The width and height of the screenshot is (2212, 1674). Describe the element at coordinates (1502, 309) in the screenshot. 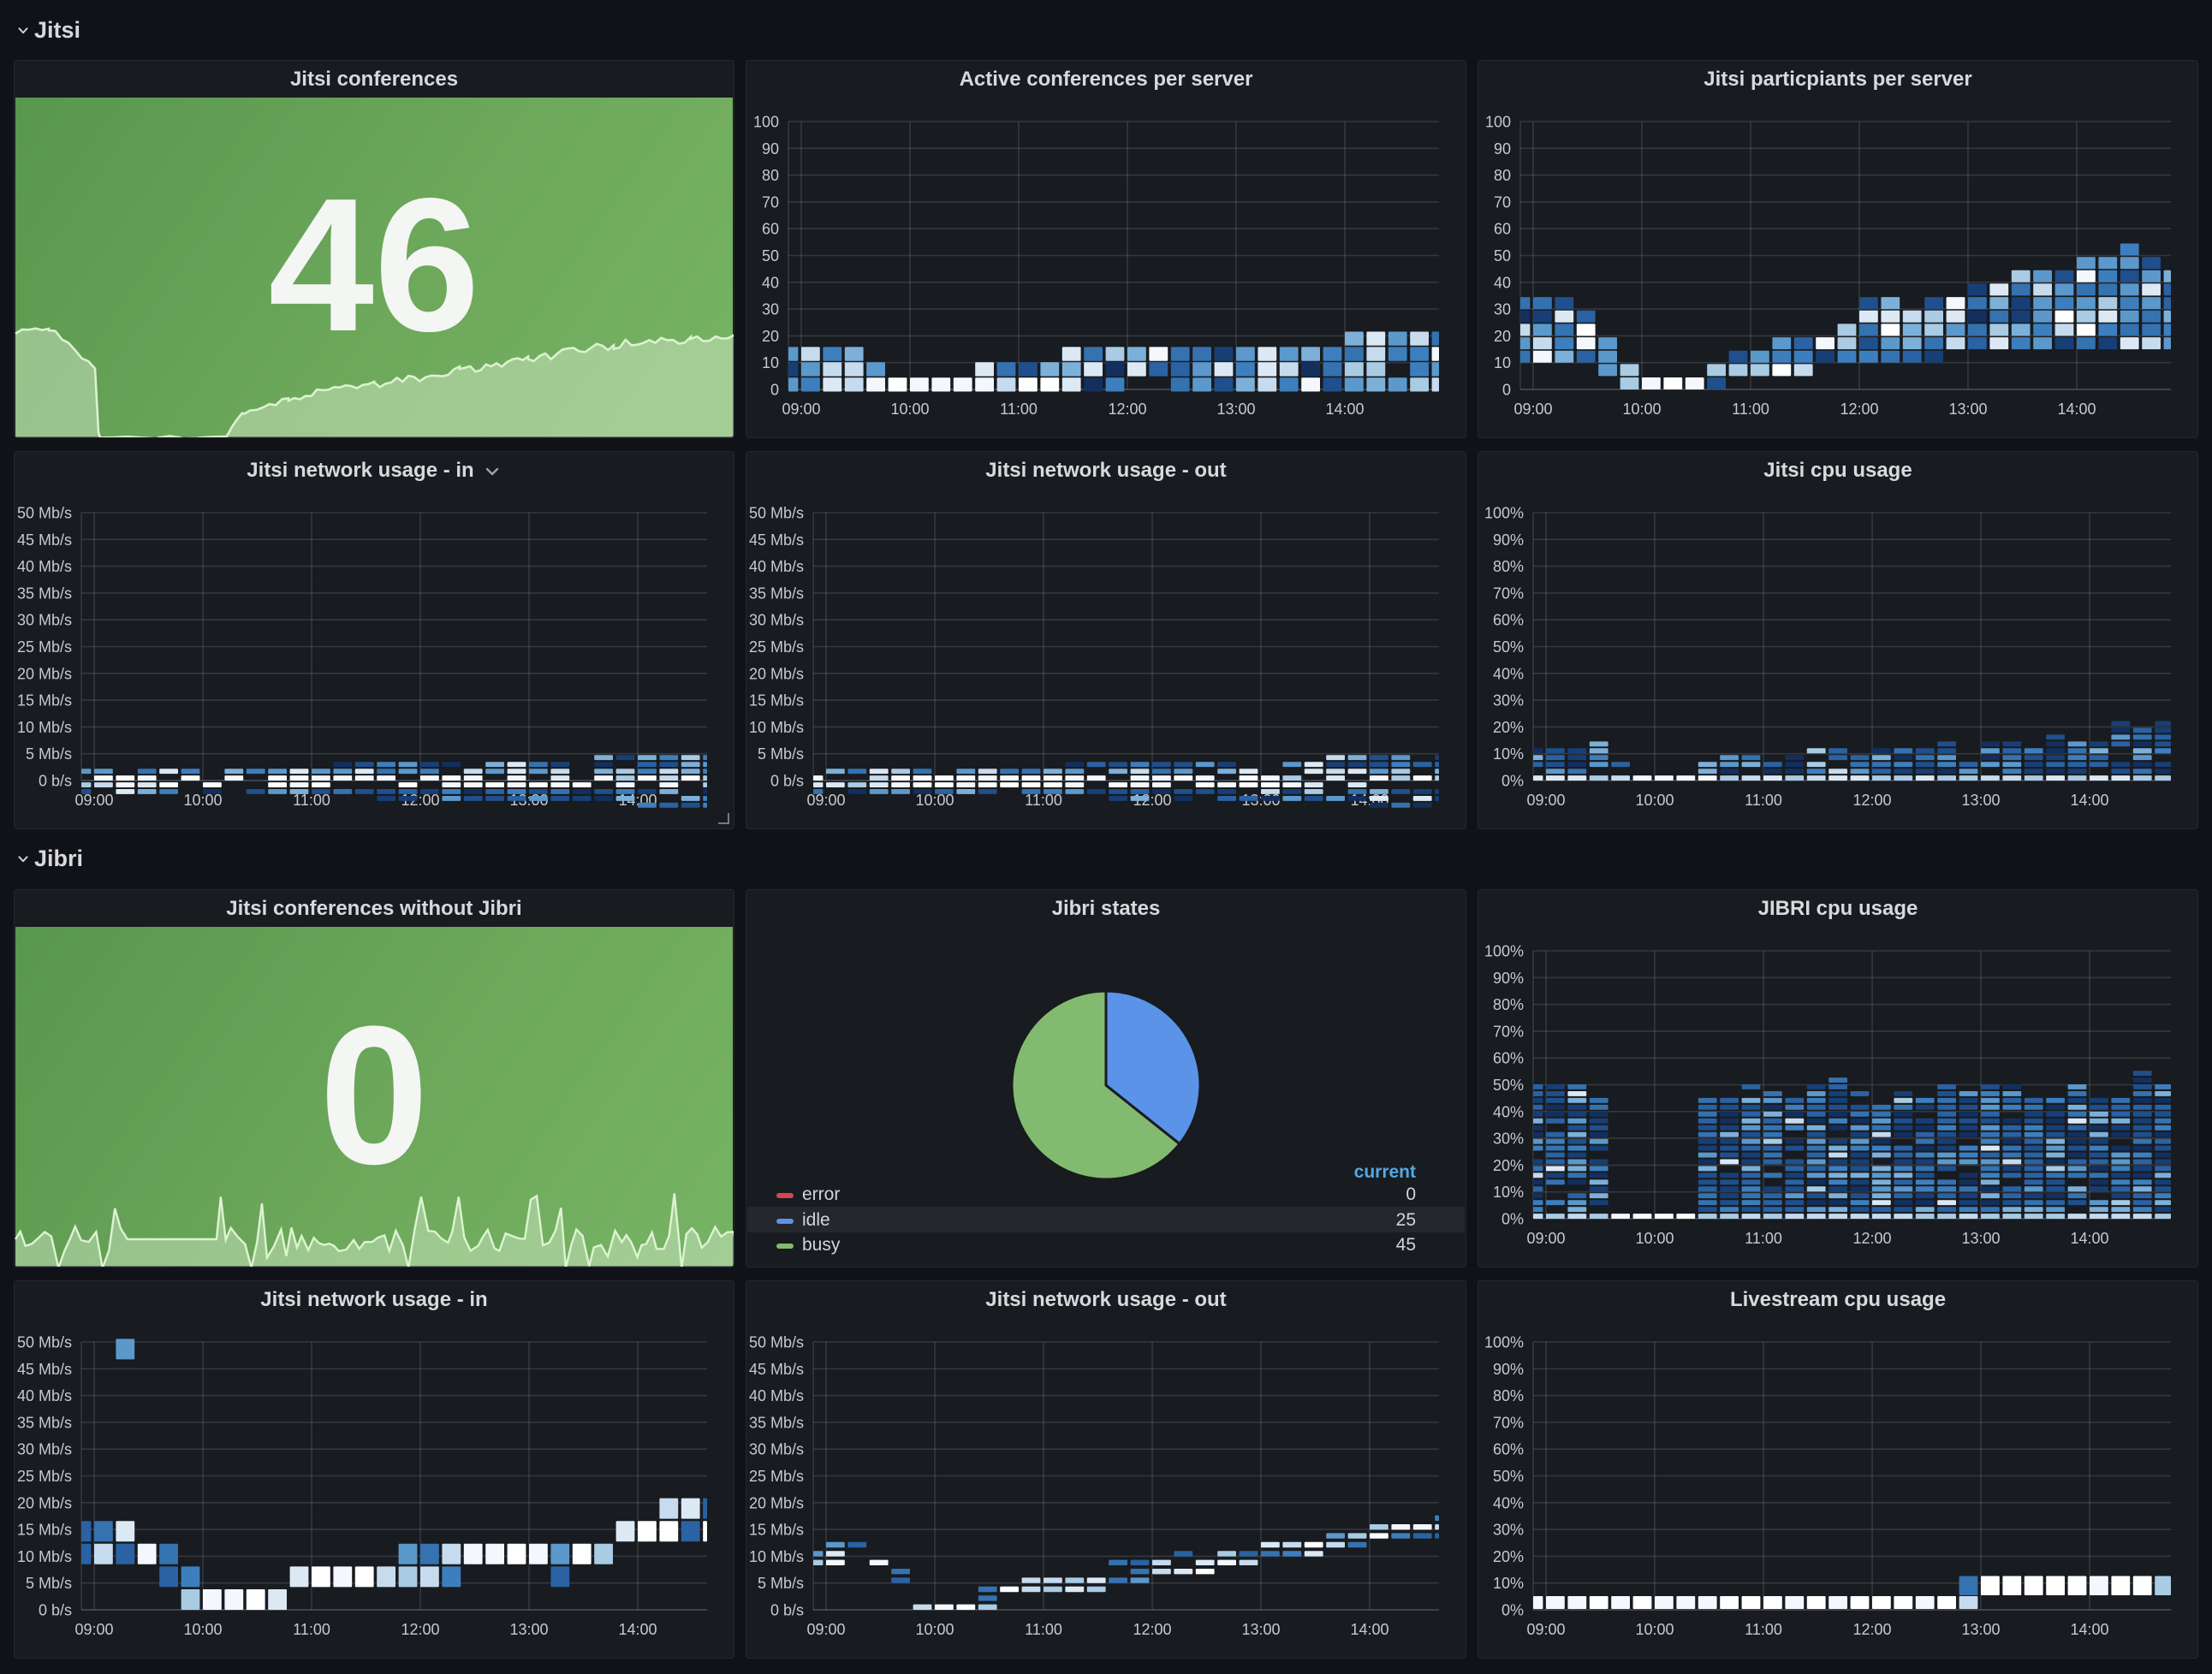

I see `svg-text: 30` at that location.